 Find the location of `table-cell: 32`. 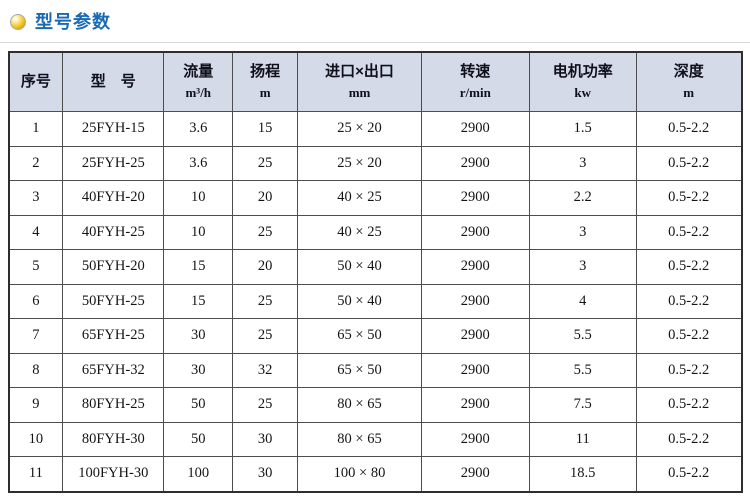

table-cell: 32 is located at coordinates (265, 370).